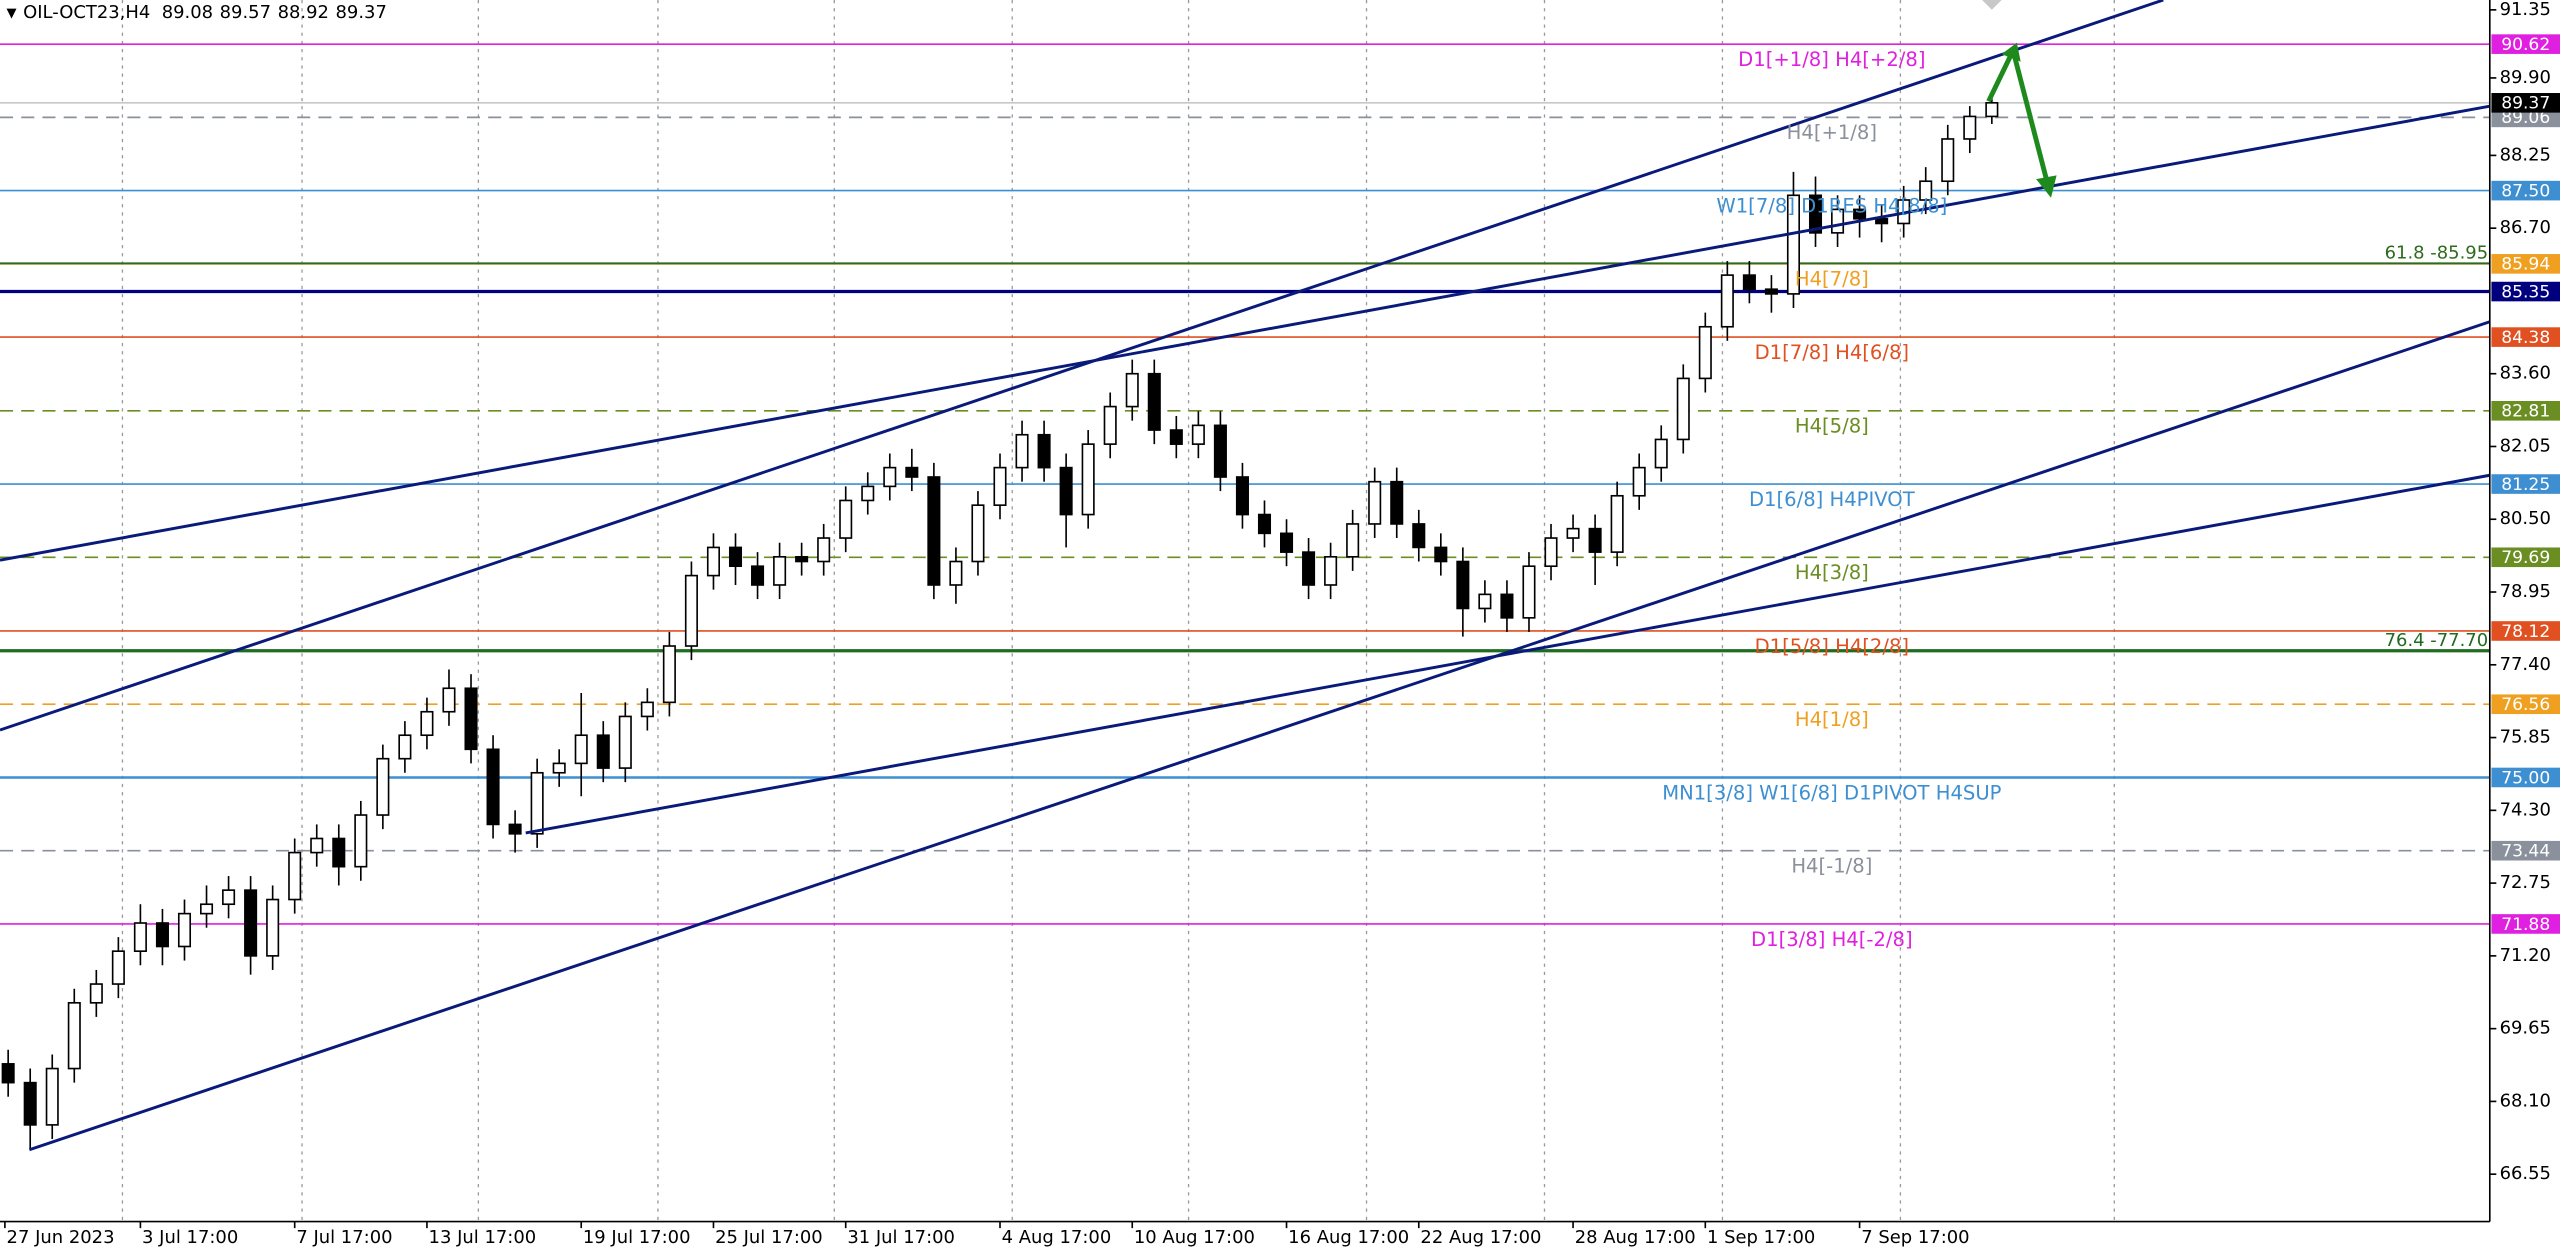 The image size is (2560, 1251). Describe the element at coordinates (190, 1237) in the screenshot. I see `x-tick-label: 3 Jul 17:00` at that location.